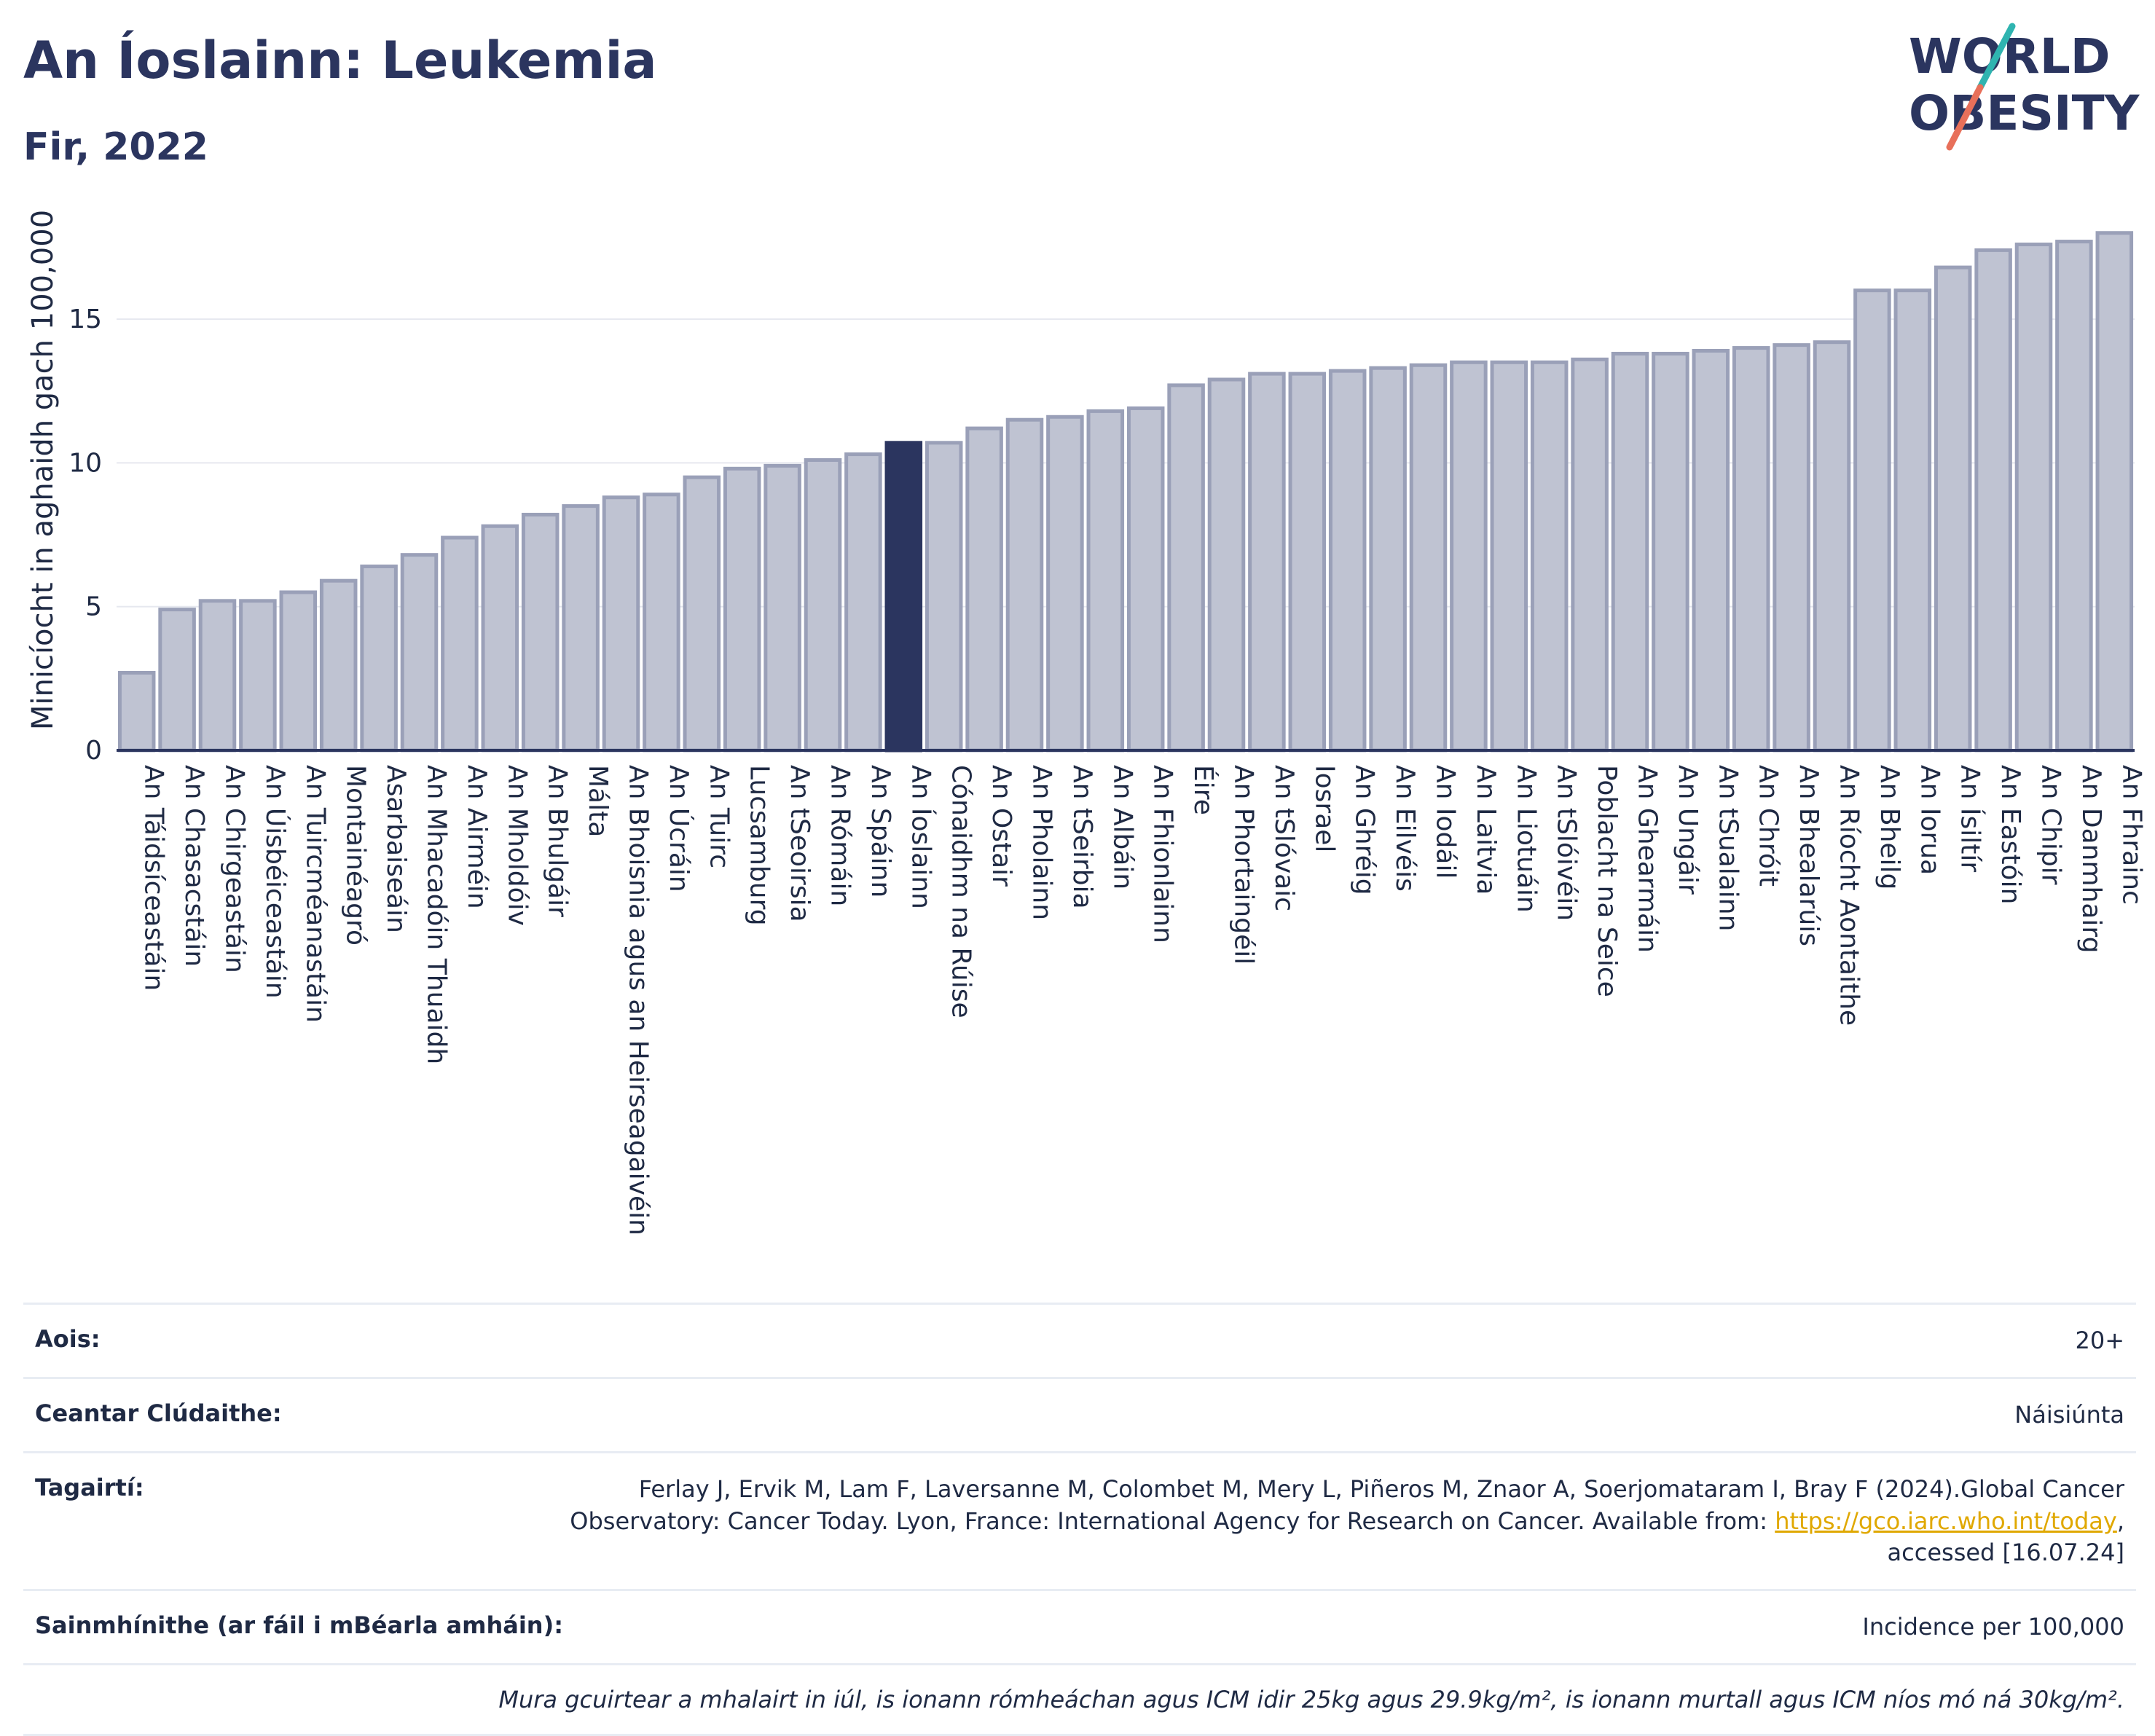  Describe the element at coordinates (85, 319) in the screenshot. I see `y-tick-label: 15` at that location.